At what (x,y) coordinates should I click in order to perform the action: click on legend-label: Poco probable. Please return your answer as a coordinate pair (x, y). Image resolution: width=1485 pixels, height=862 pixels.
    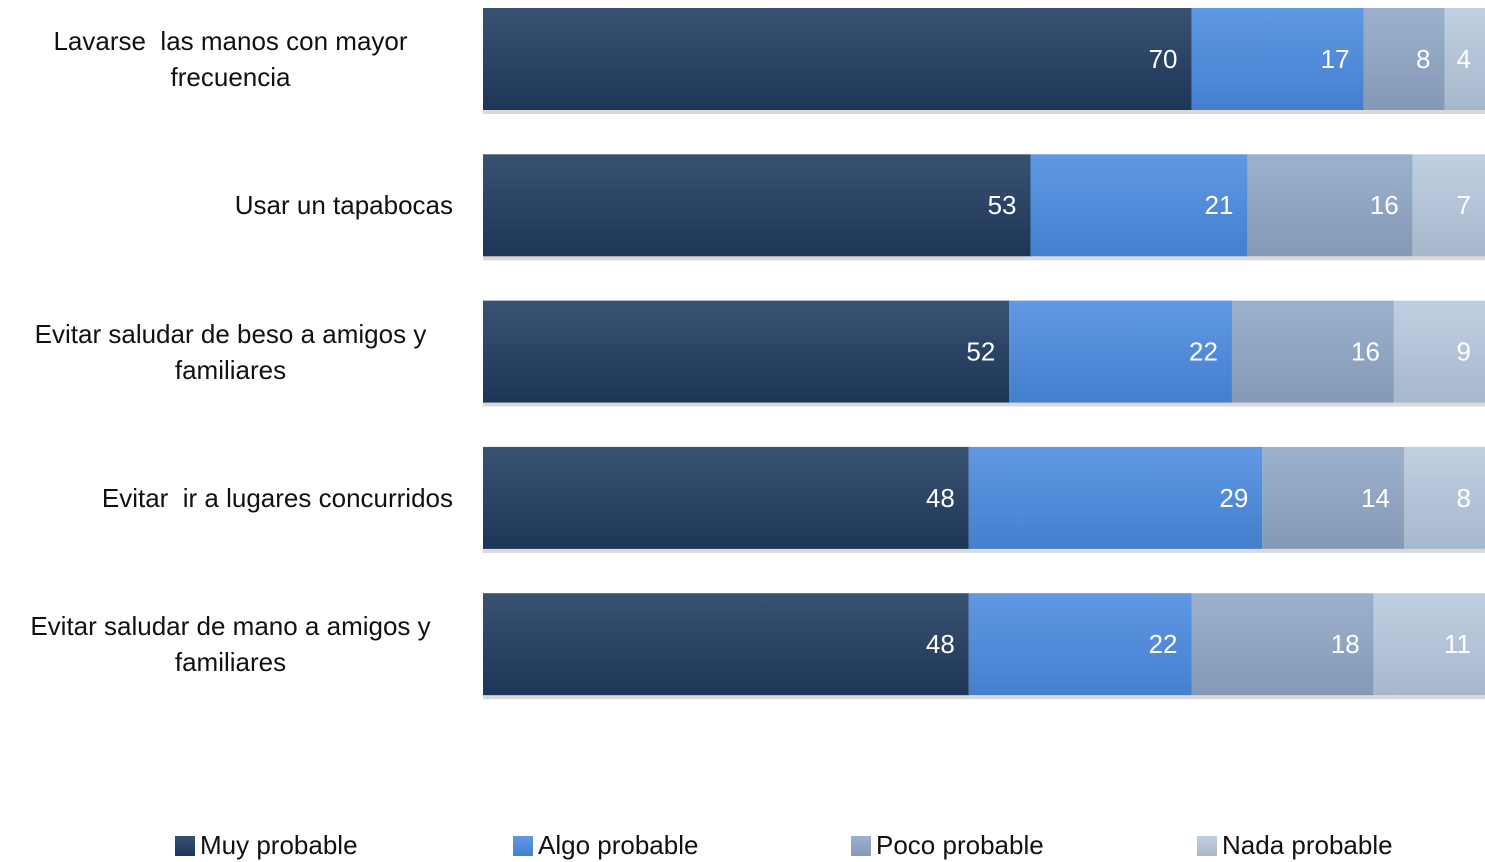
    Looking at the image, I should click on (960, 845).